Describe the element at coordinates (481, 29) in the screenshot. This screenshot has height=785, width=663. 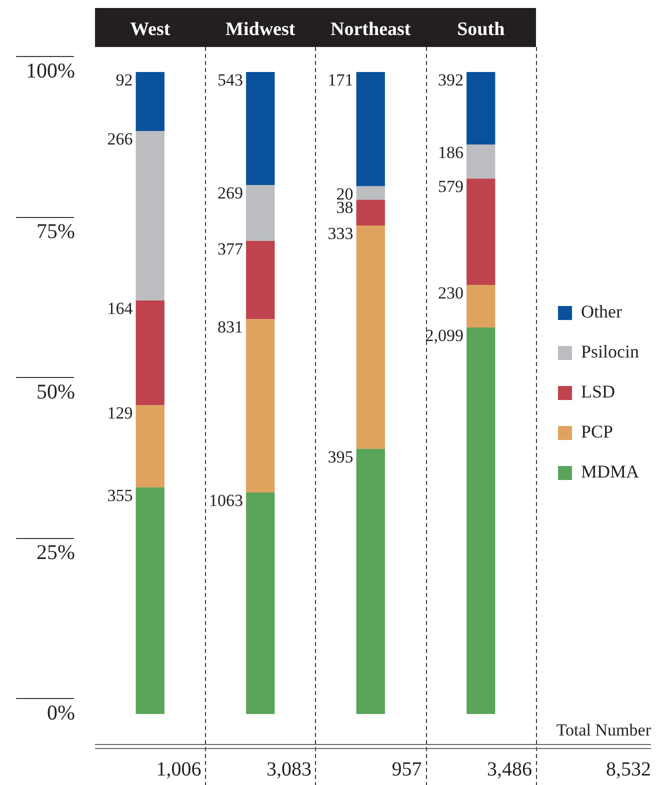
I see `x-tick-label: South` at that location.